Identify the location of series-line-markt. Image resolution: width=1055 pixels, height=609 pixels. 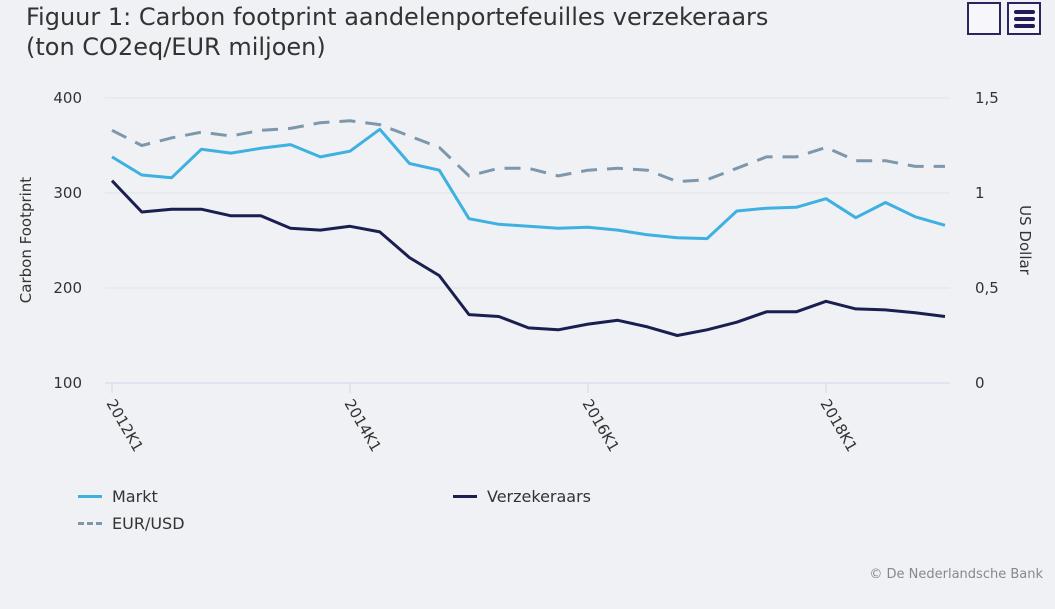
(528, 184).